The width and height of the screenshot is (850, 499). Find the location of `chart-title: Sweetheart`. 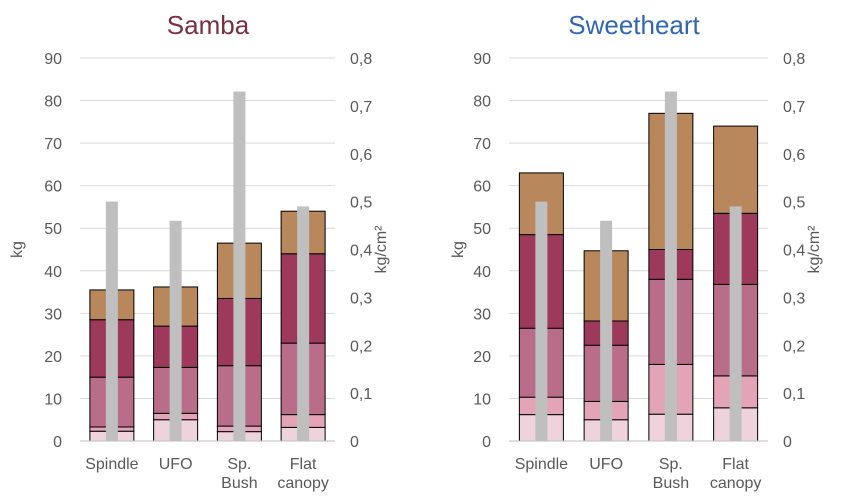

chart-title: Sweetheart is located at coordinates (634, 25).